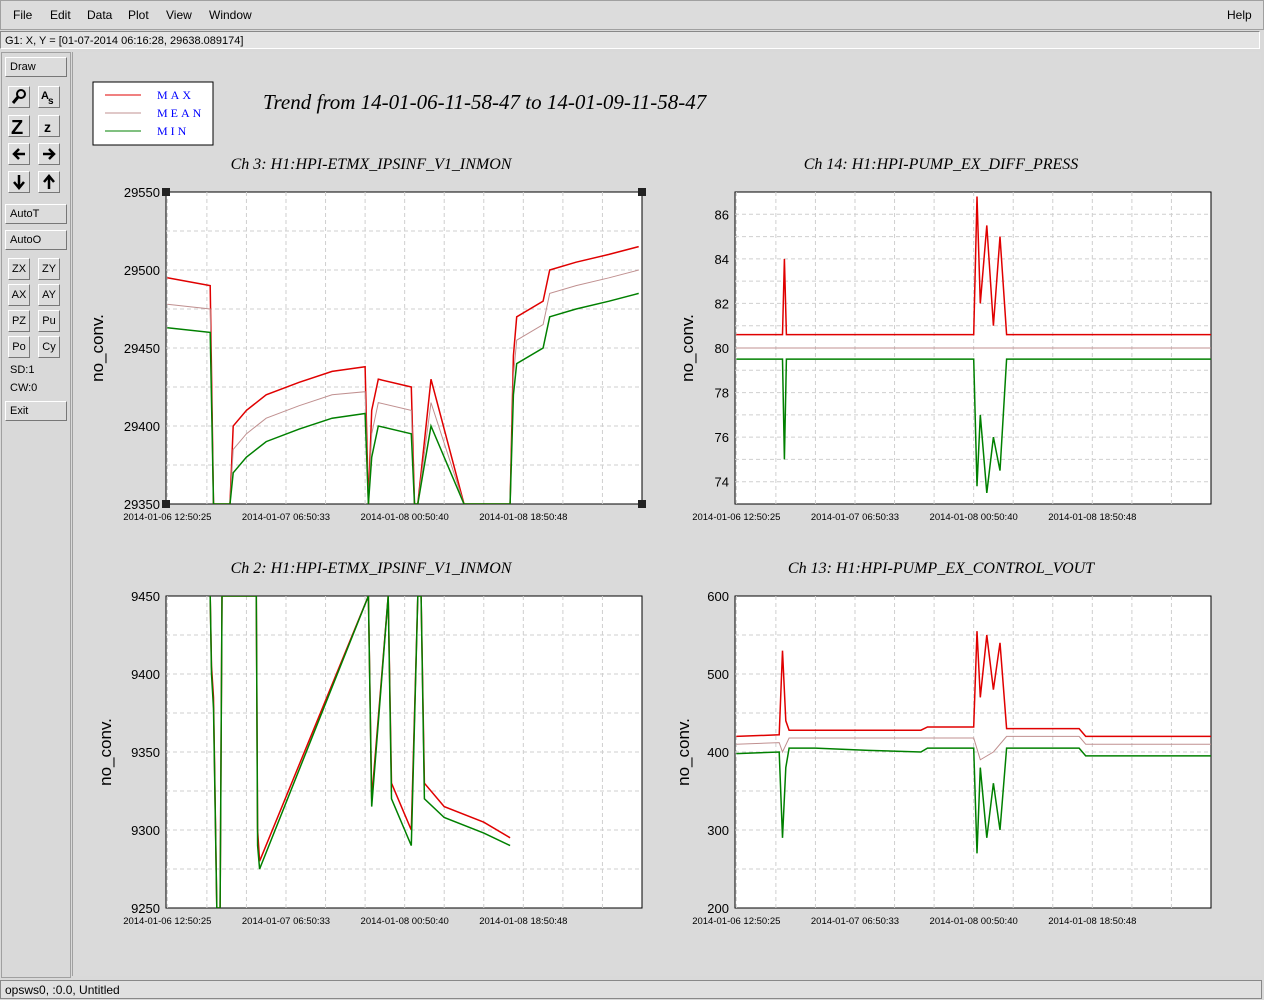 The image size is (1264, 1000). What do you see at coordinates (22, 370) in the screenshot?
I see `sd-label: SD:1` at bounding box center [22, 370].